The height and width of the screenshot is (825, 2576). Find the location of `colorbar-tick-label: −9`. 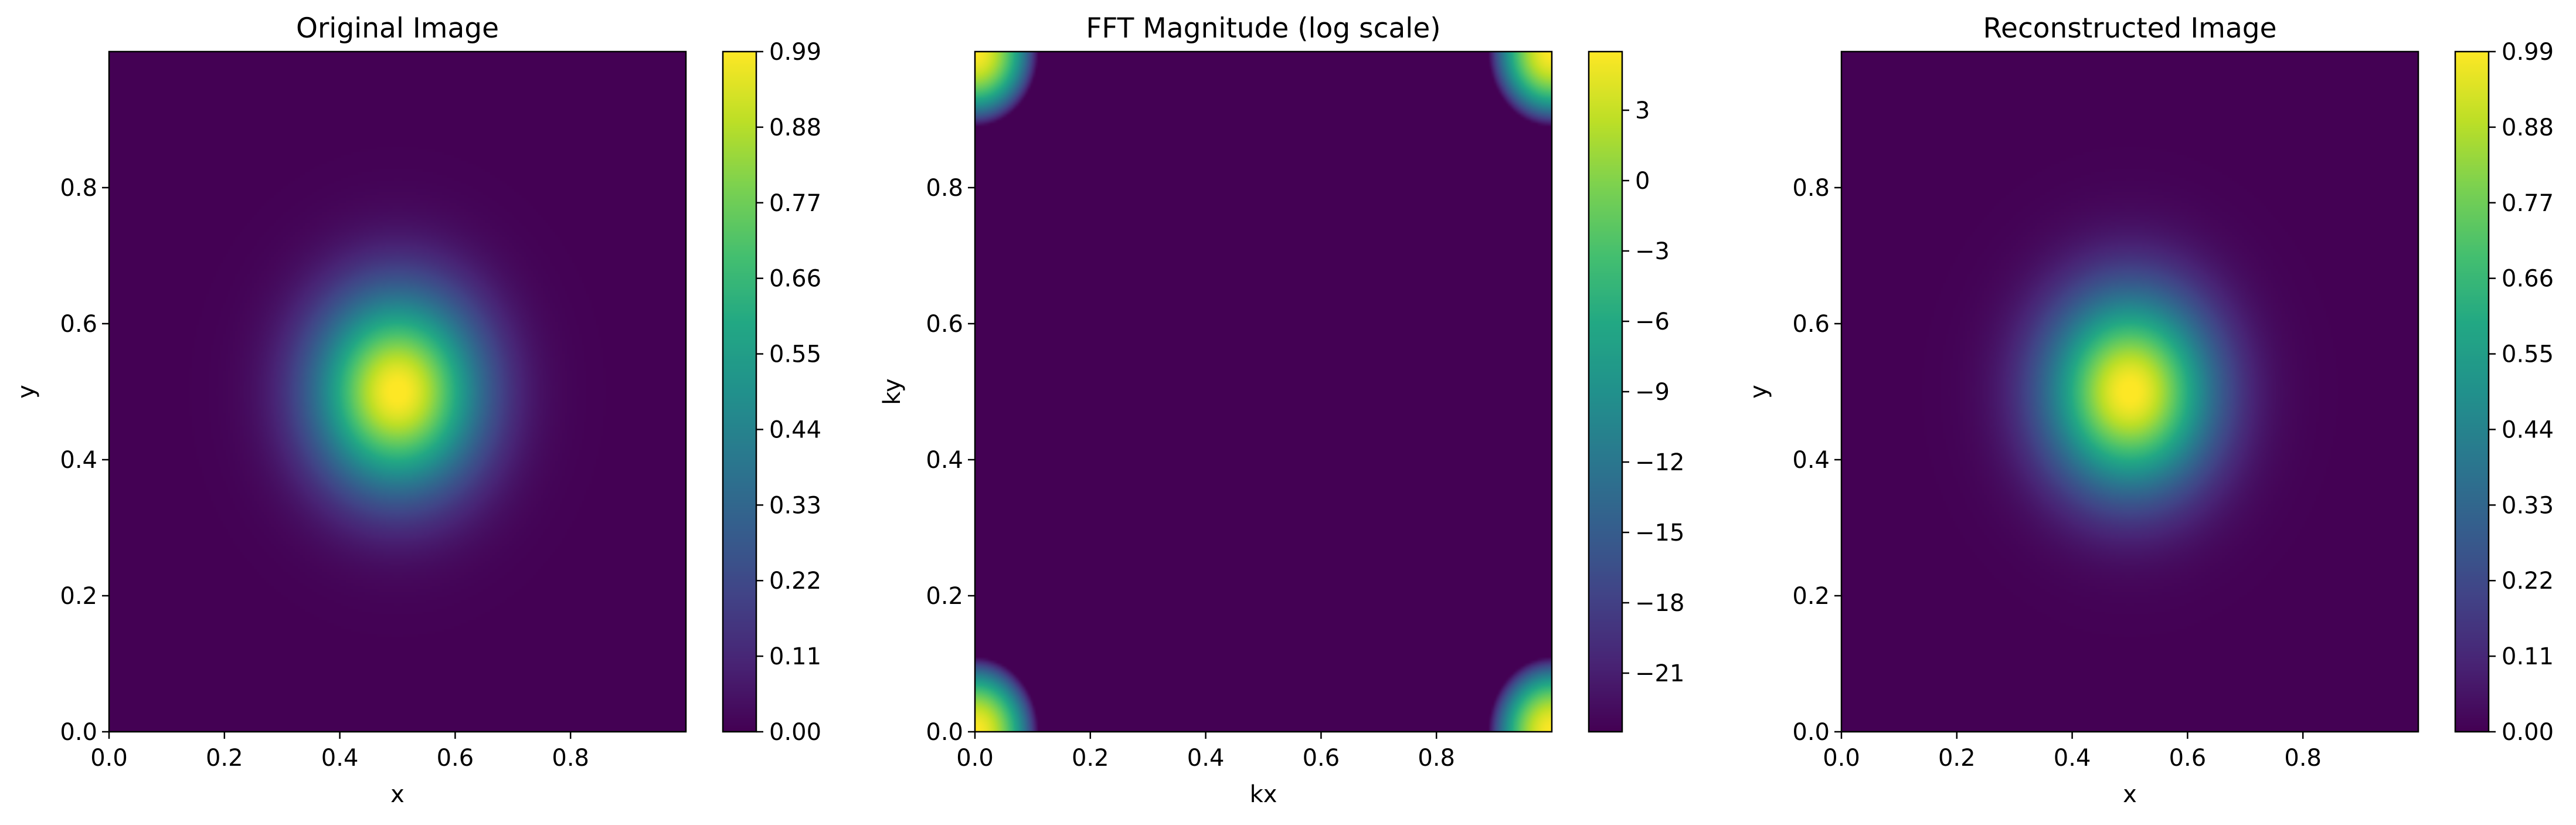

colorbar-tick-label: −9 is located at coordinates (1653, 392).